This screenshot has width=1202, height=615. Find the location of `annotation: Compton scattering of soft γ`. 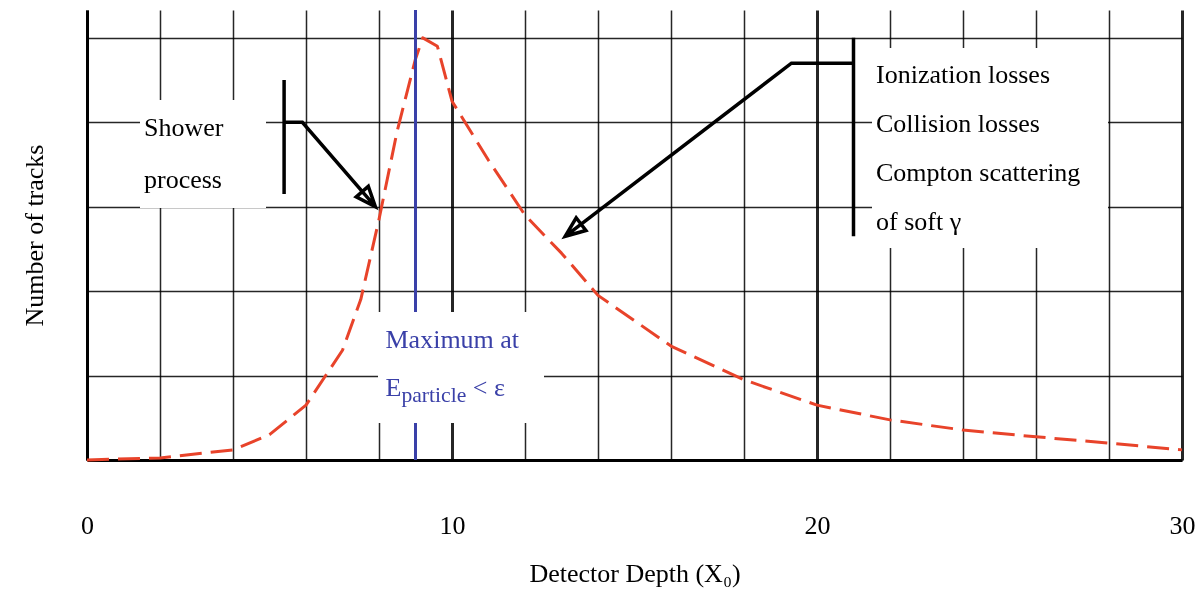

annotation: Compton scattering of soft γ is located at coordinates (979, 197).